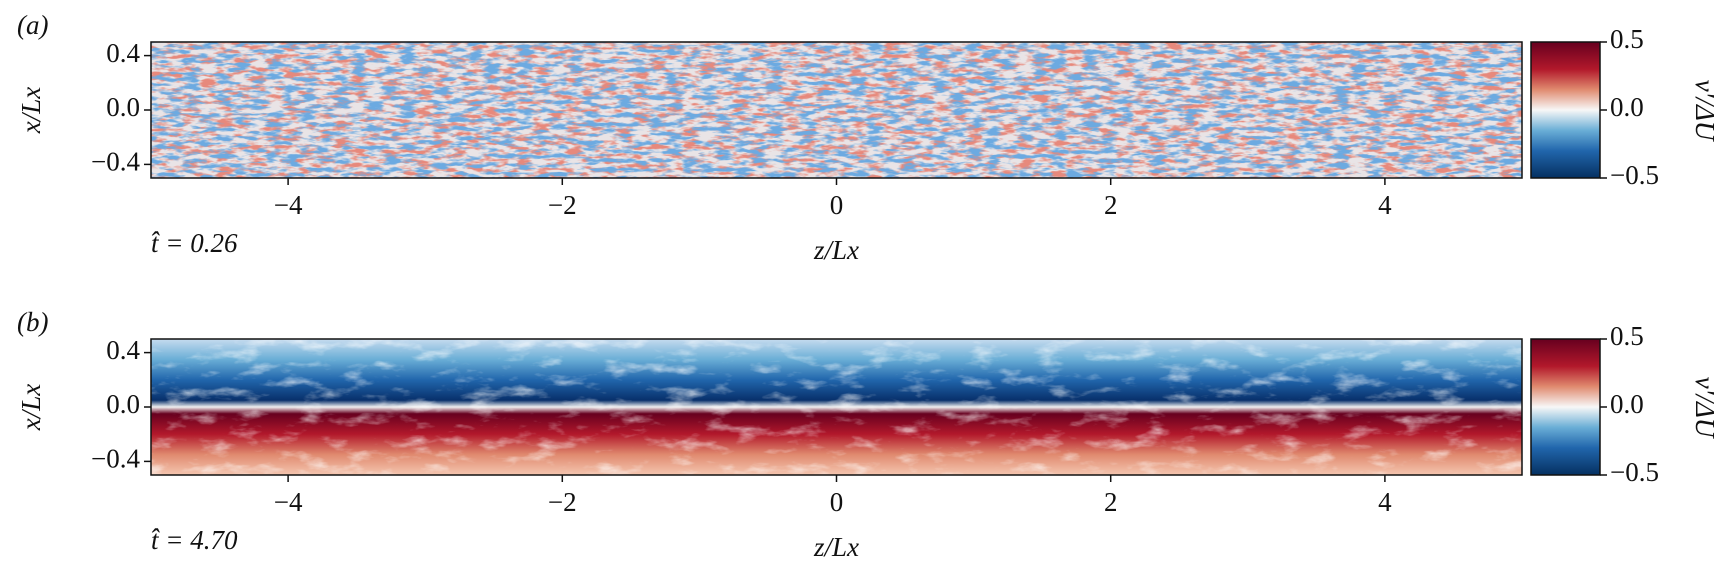 The image size is (1733, 576). What do you see at coordinates (32, 25) in the screenshot?
I see `panel-label: (a)` at bounding box center [32, 25].